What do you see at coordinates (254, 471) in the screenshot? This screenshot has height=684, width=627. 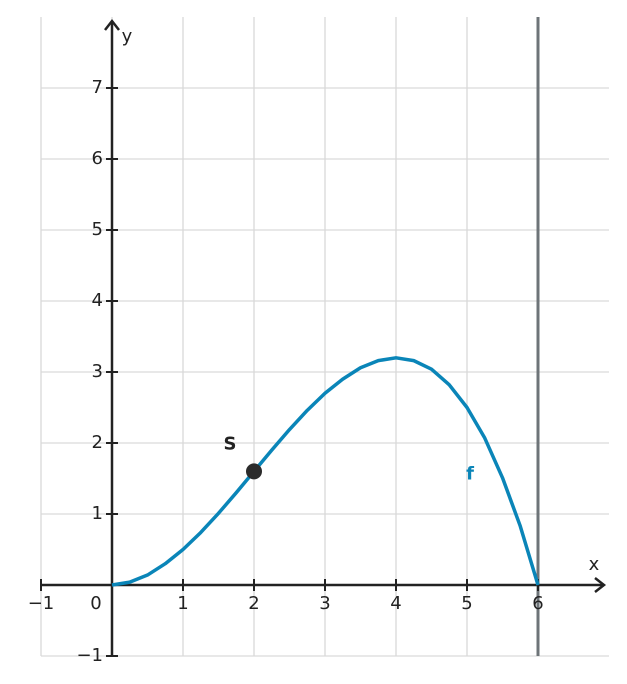 I see `point` at bounding box center [254, 471].